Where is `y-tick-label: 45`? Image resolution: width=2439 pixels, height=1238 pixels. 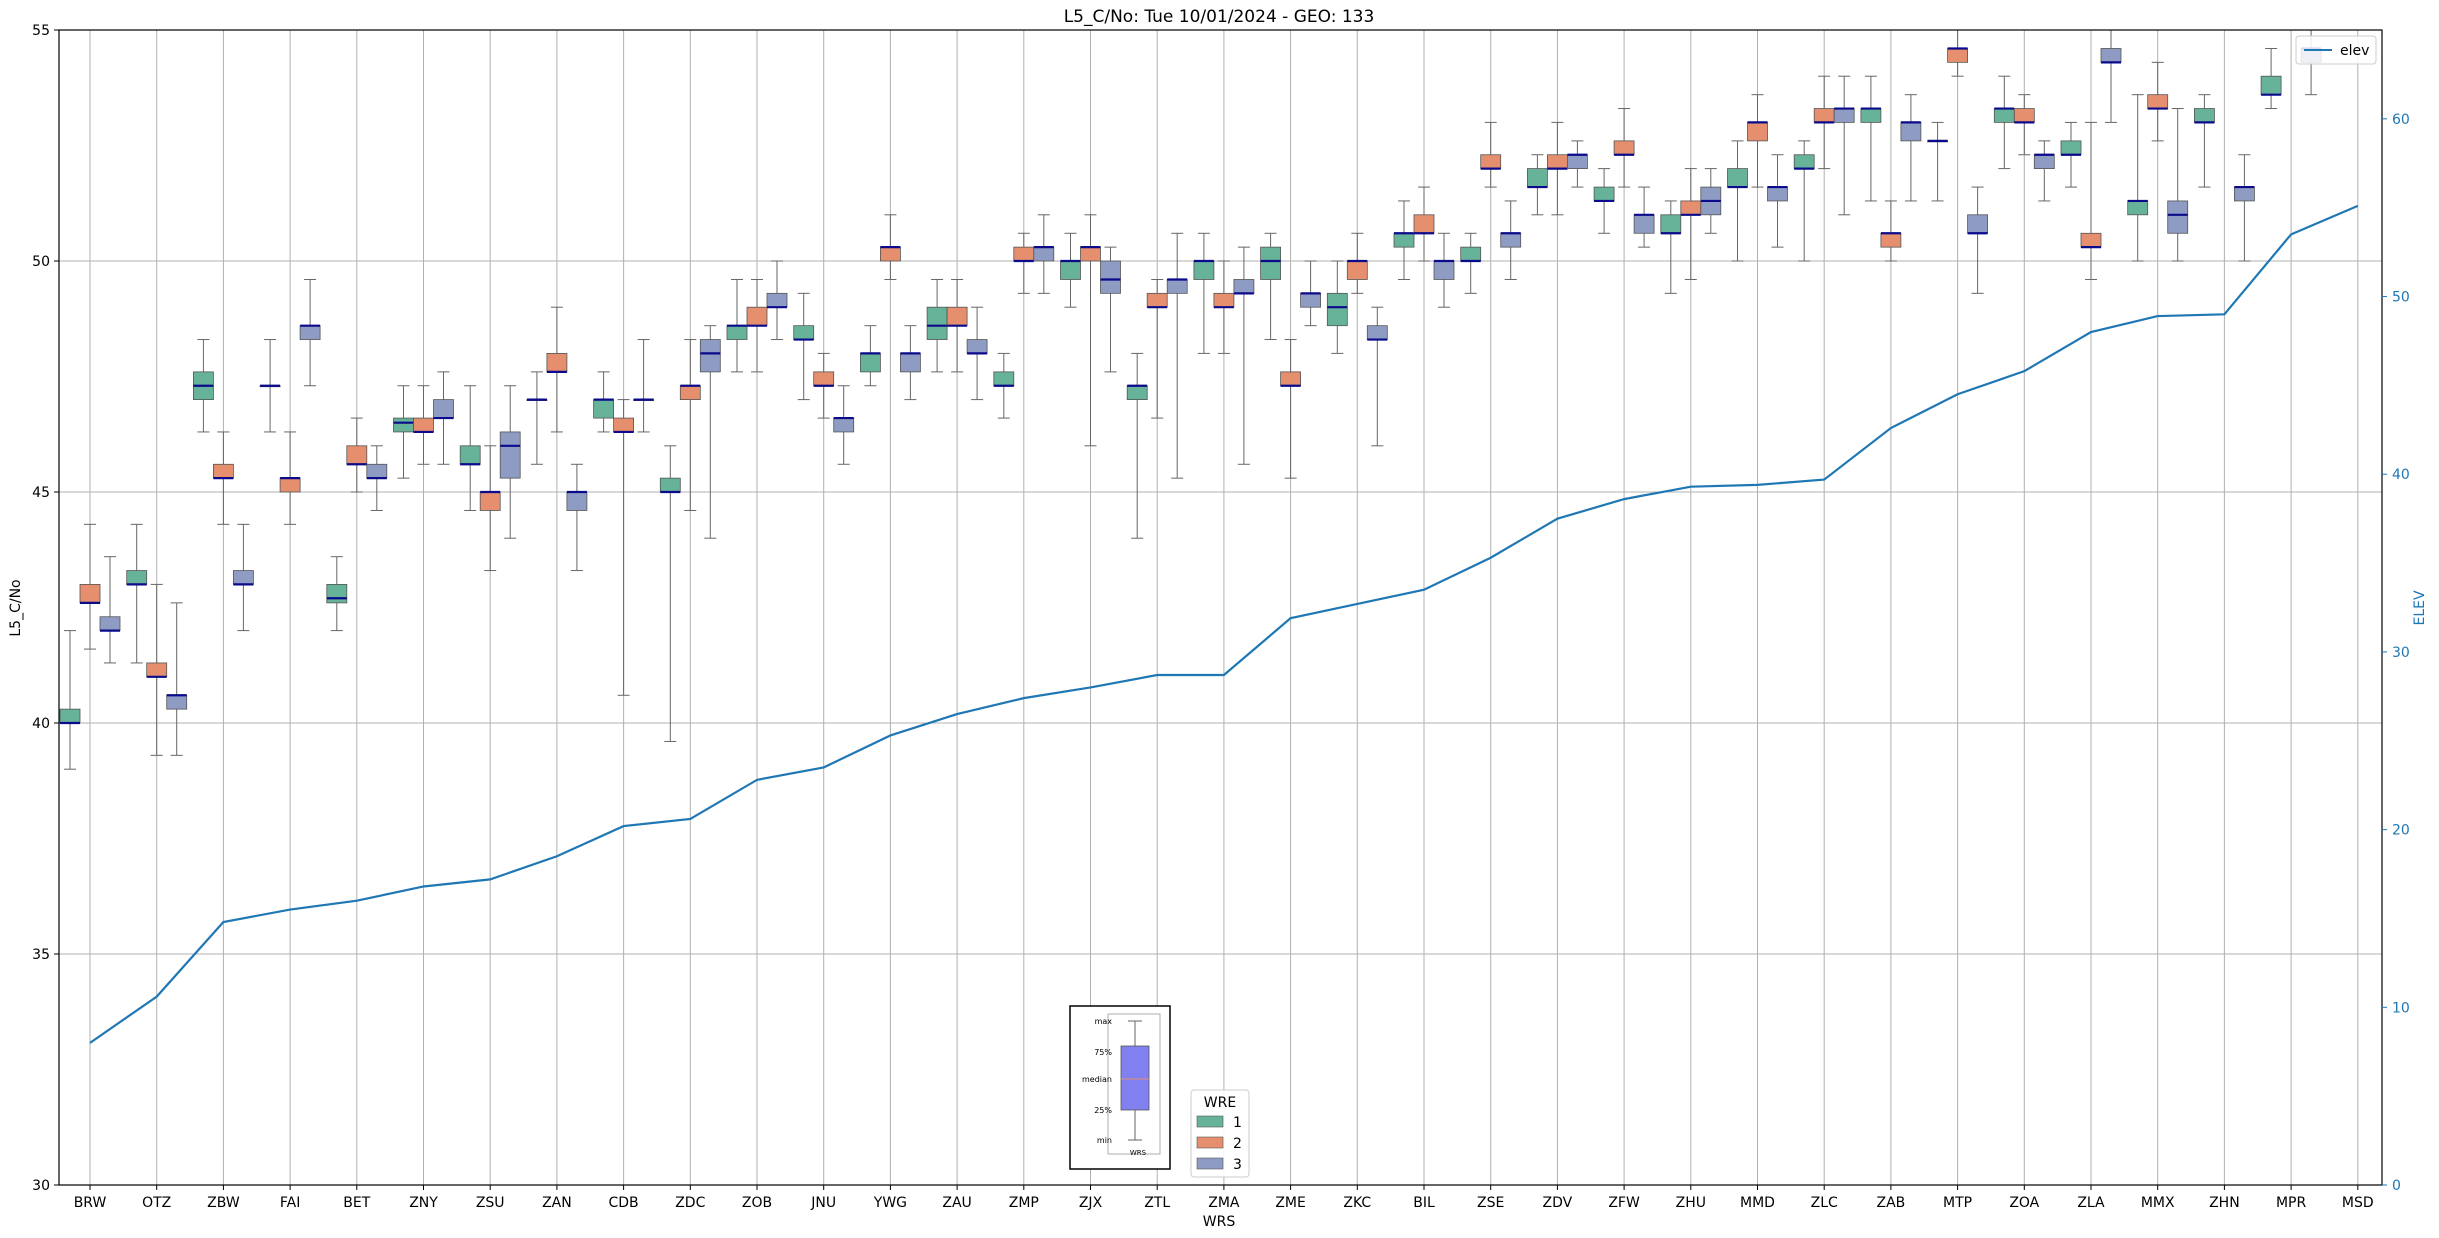
y-tick-label: 45 is located at coordinates (41, 493).